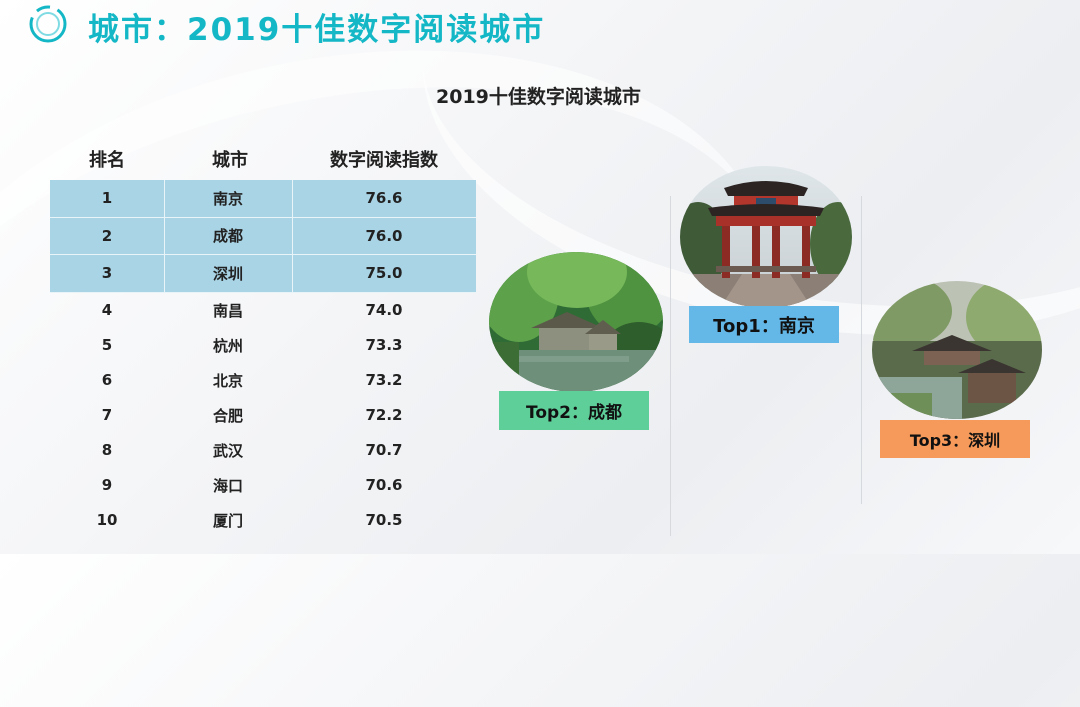 This screenshot has width=1080, height=707. What do you see at coordinates (107, 485) in the screenshot?
I see `rank-cell: 9` at bounding box center [107, 485].